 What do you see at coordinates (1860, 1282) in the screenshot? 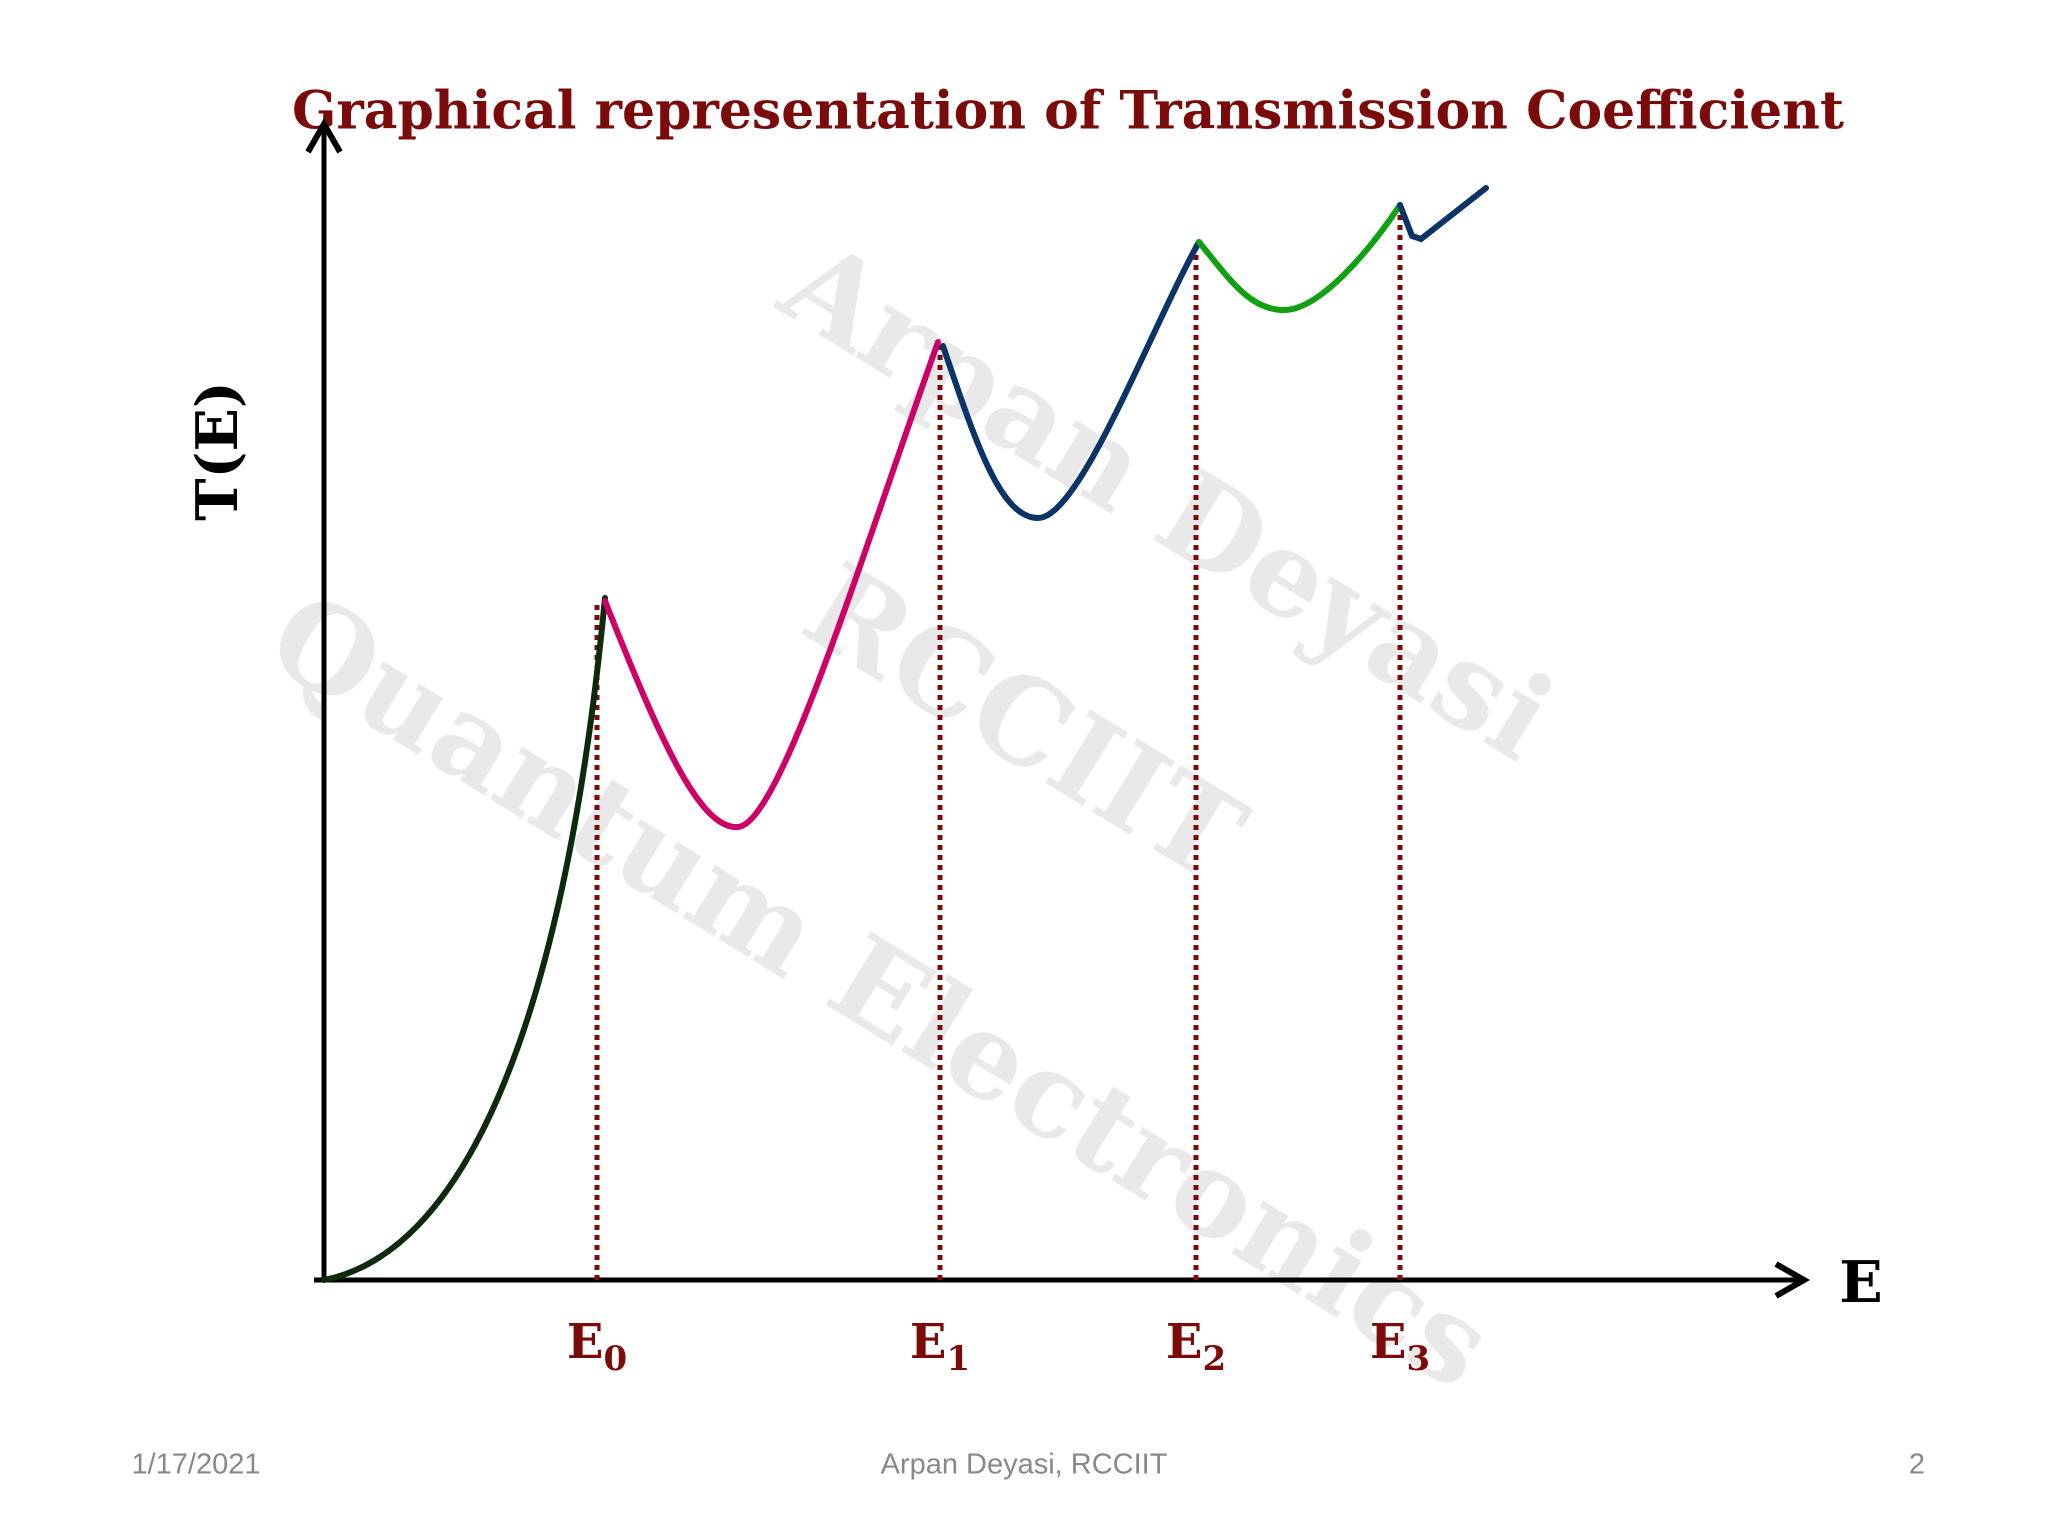
I see `x-axis-label: E` at bounding box center [1860, 1282].